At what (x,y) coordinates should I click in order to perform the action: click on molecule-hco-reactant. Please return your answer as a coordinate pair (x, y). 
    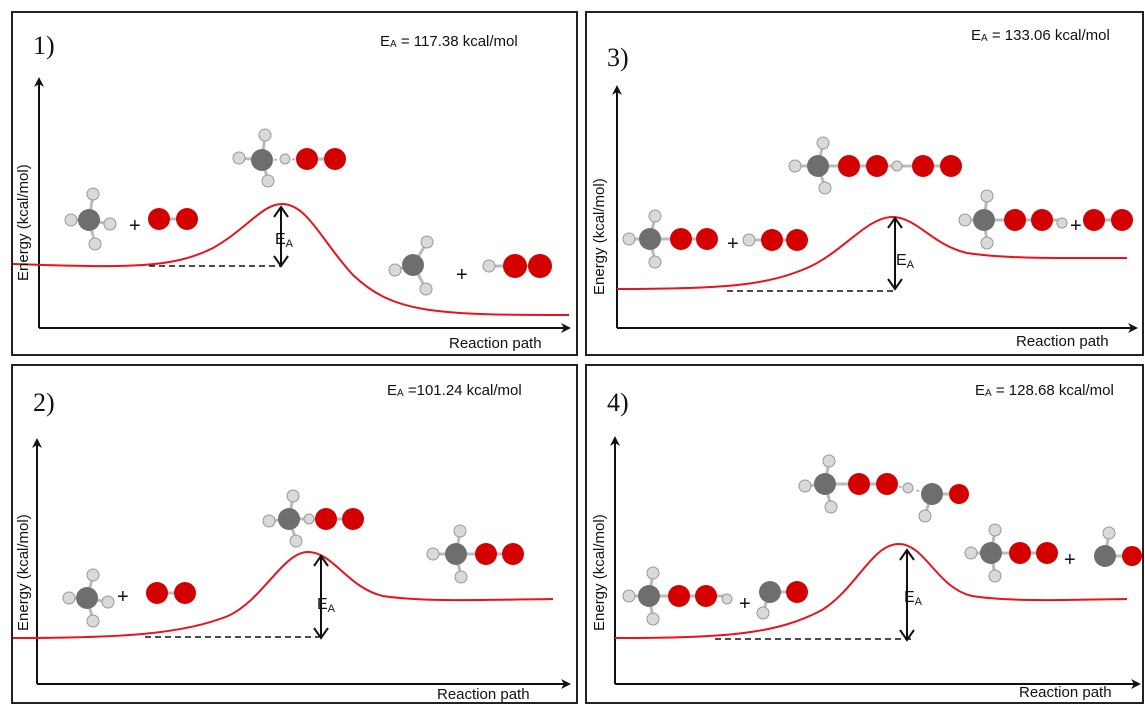
    Looking at the image, I should click on (782, 600).